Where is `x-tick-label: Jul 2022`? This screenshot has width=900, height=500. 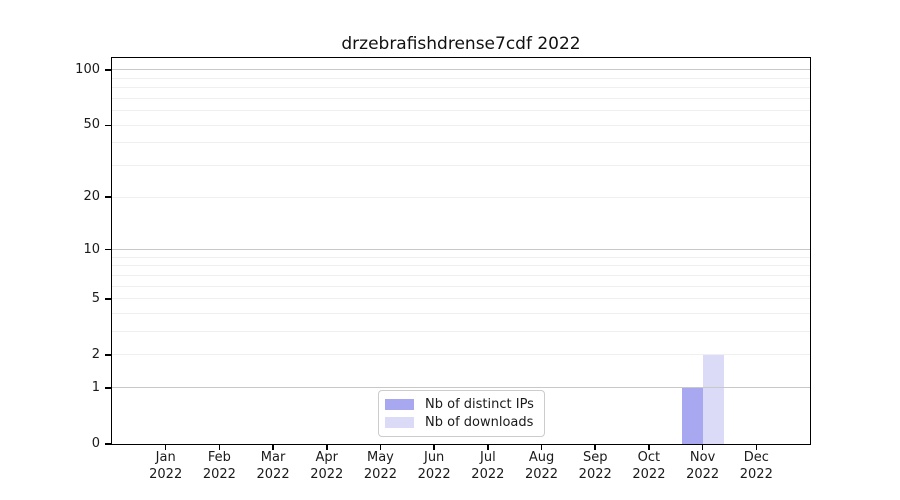 x-tick-label: Jul 2022 is located at coordinates (488, 466).